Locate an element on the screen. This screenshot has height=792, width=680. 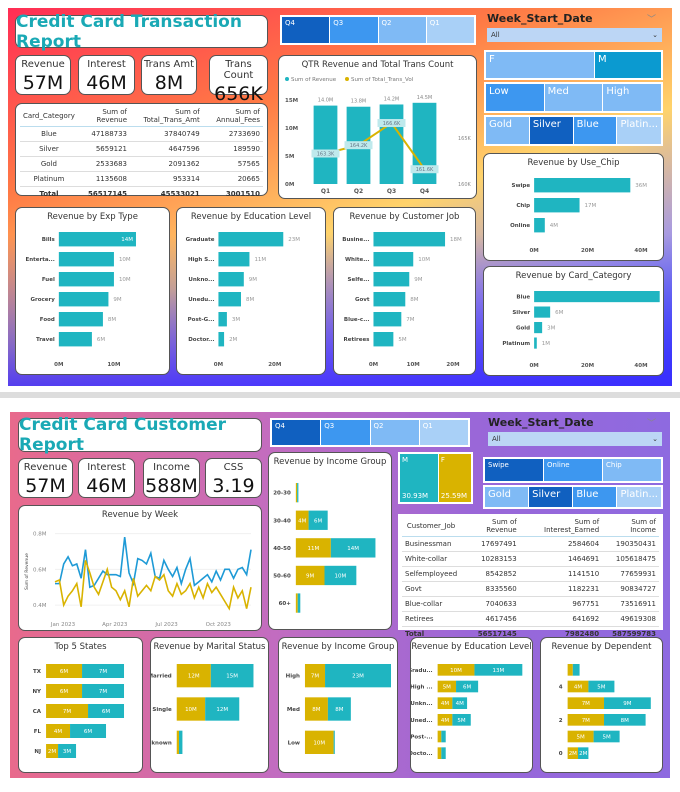
column-header: Sum of Total_Trans_Amt is located at coordinates (166, 116).